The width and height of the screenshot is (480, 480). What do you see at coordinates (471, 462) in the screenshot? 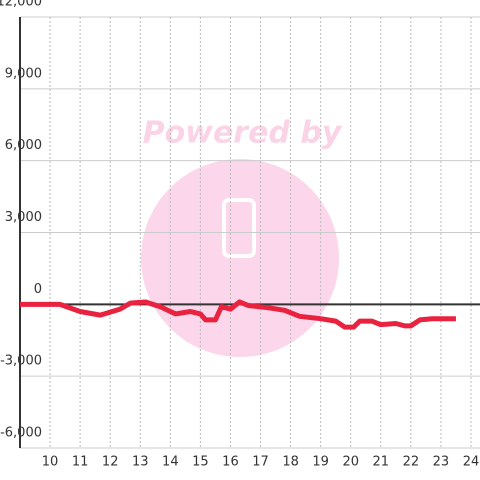
I see `x-tick-label: 24` at bounding box center [471, 462].